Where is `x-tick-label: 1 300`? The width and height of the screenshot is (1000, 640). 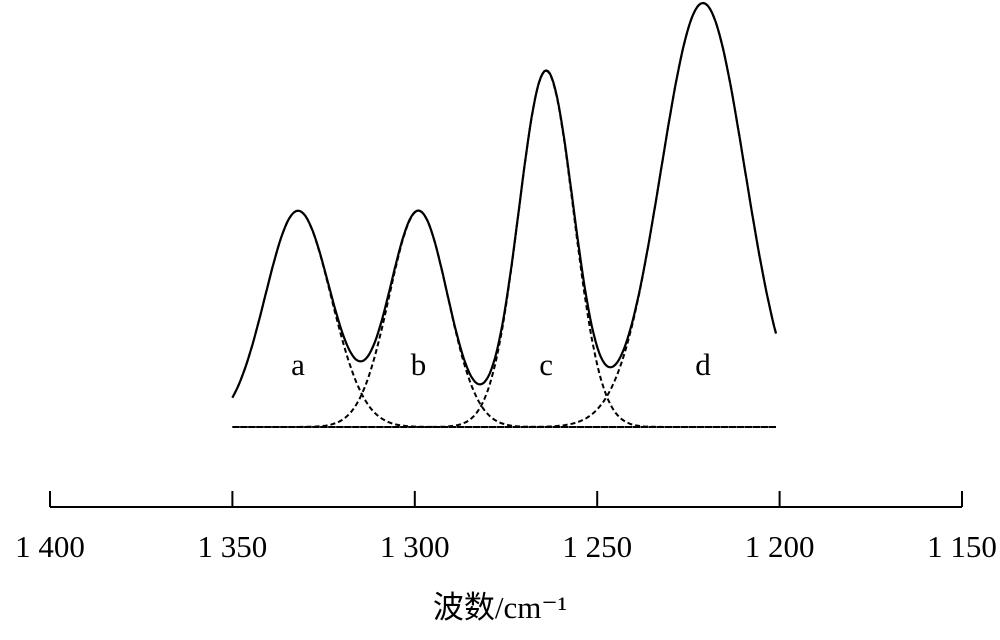 x-tick-label: 1 300 is located at coordinates (415, 546).